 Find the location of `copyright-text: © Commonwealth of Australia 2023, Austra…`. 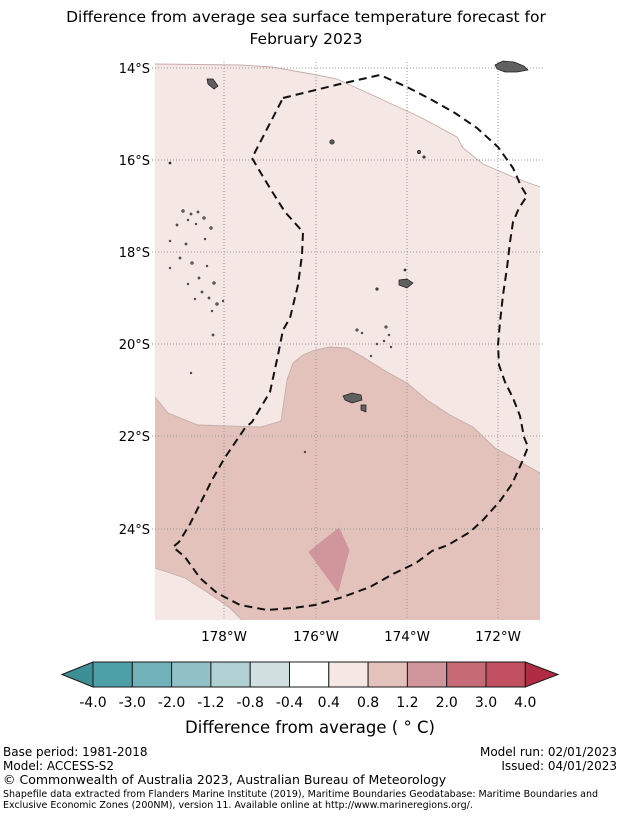

copyright-text: © Commonwealth of Australia 2023, Austra… is located at coordinates (225, 779).